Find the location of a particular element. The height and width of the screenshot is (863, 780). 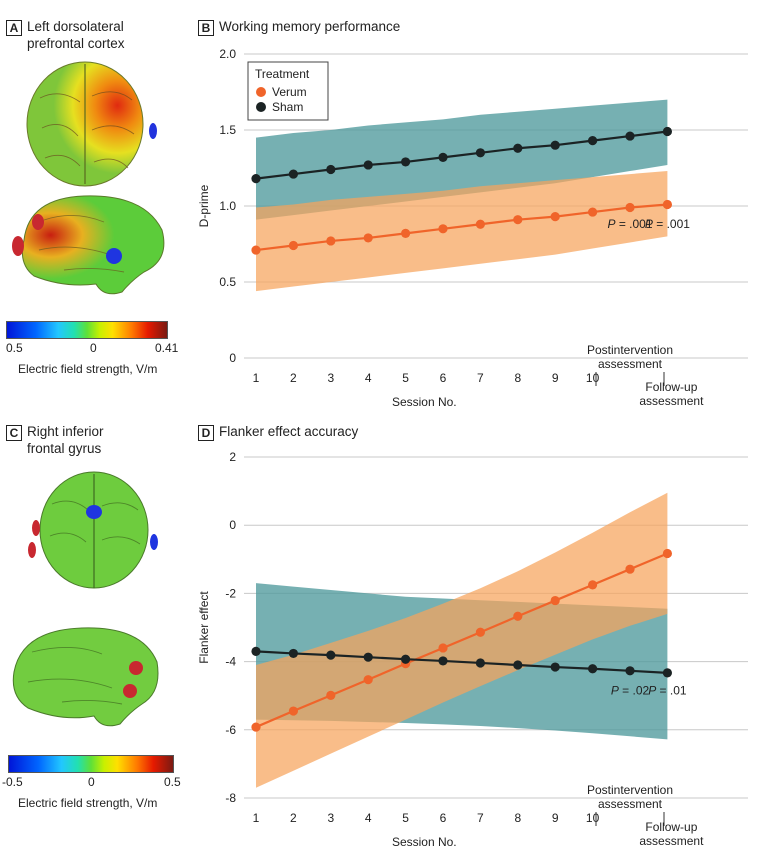

x-tick-label: 10 is located at coordinates (593, 818).